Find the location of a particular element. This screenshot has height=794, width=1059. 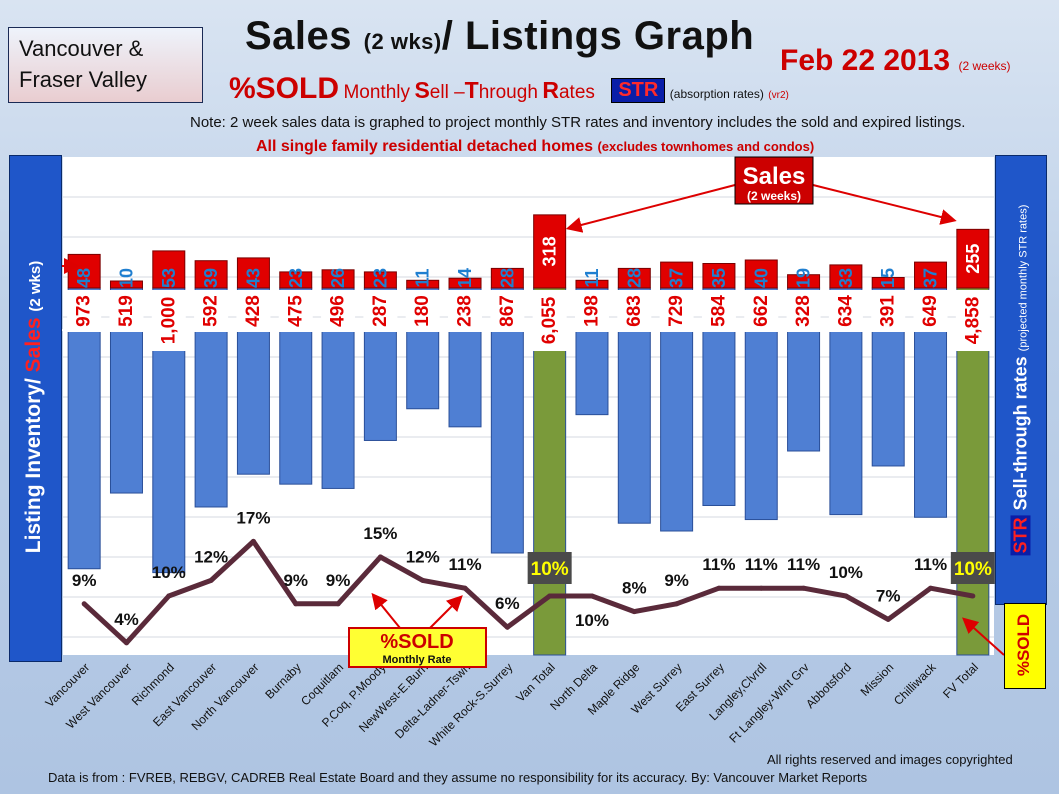

inventory-label: 287 is located at coordinates (380, 311).